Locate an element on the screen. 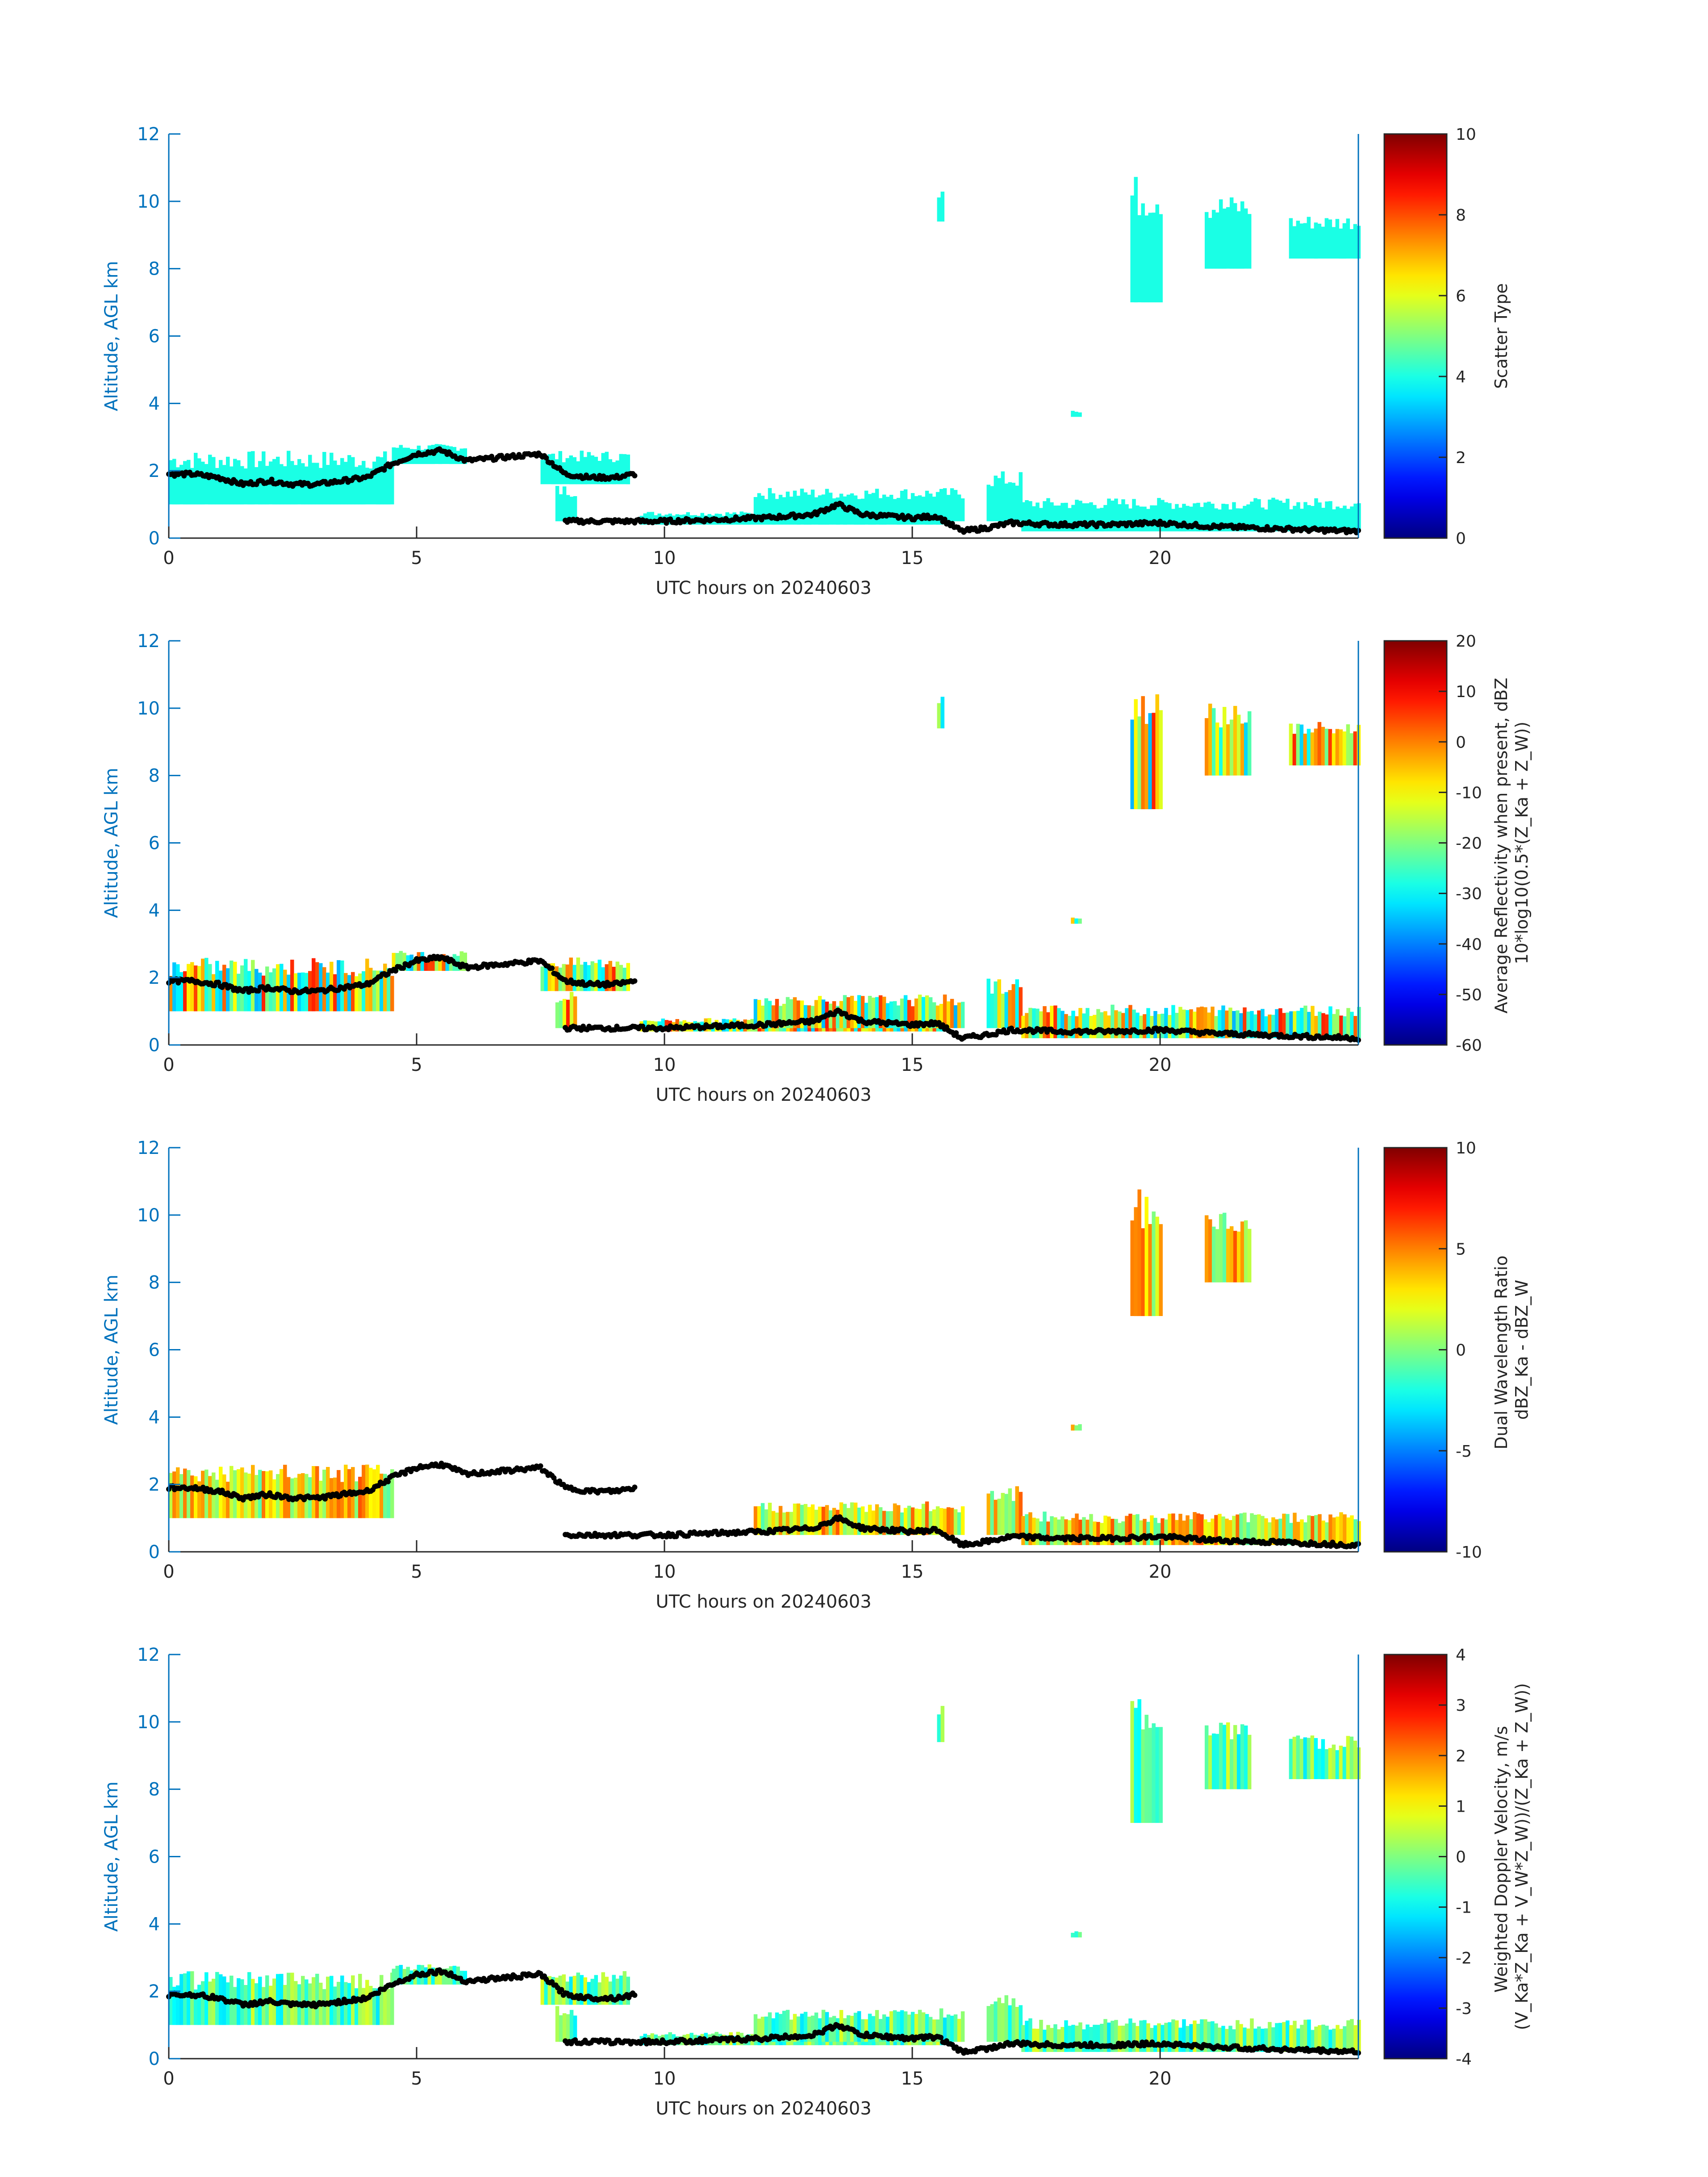 This screenshot has width=1708, height=2177. y-tick-label: 4 is located at coordinates (154, 910).